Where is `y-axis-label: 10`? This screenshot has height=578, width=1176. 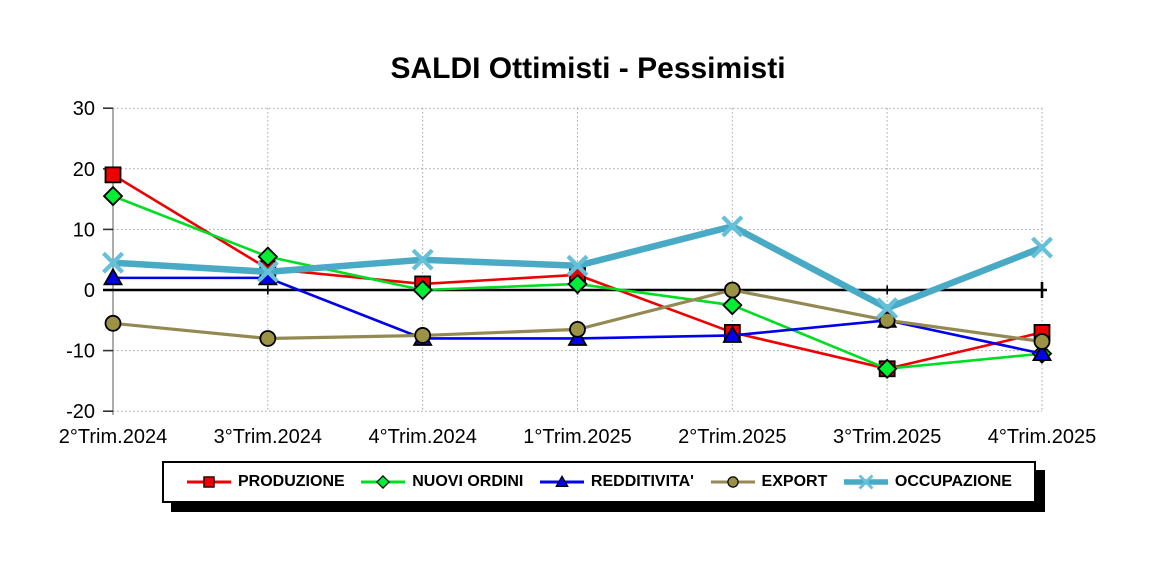
y-axis-label: 10 is located at coordinates (84, 230).